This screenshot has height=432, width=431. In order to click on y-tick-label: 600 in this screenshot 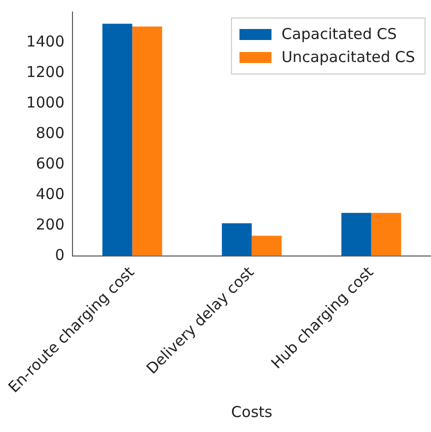, I will do `click(50, 163)`.